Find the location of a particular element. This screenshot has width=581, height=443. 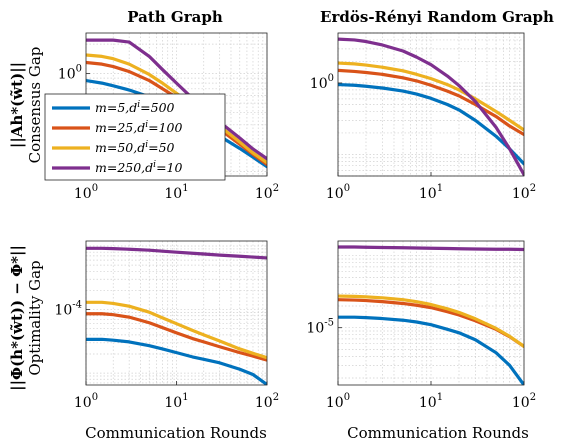

legend-label: m=5,di=500 is located at coordinates (135, 107).